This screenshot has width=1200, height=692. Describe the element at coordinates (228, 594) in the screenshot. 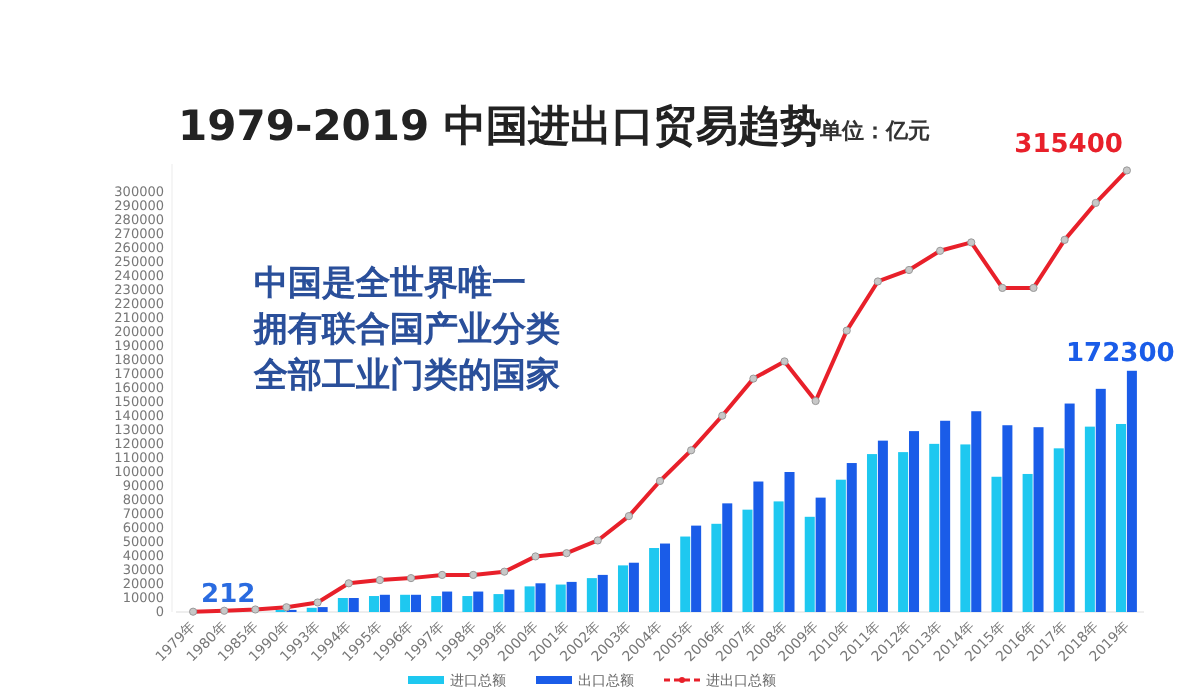

I see `data-label: 212` at that location.